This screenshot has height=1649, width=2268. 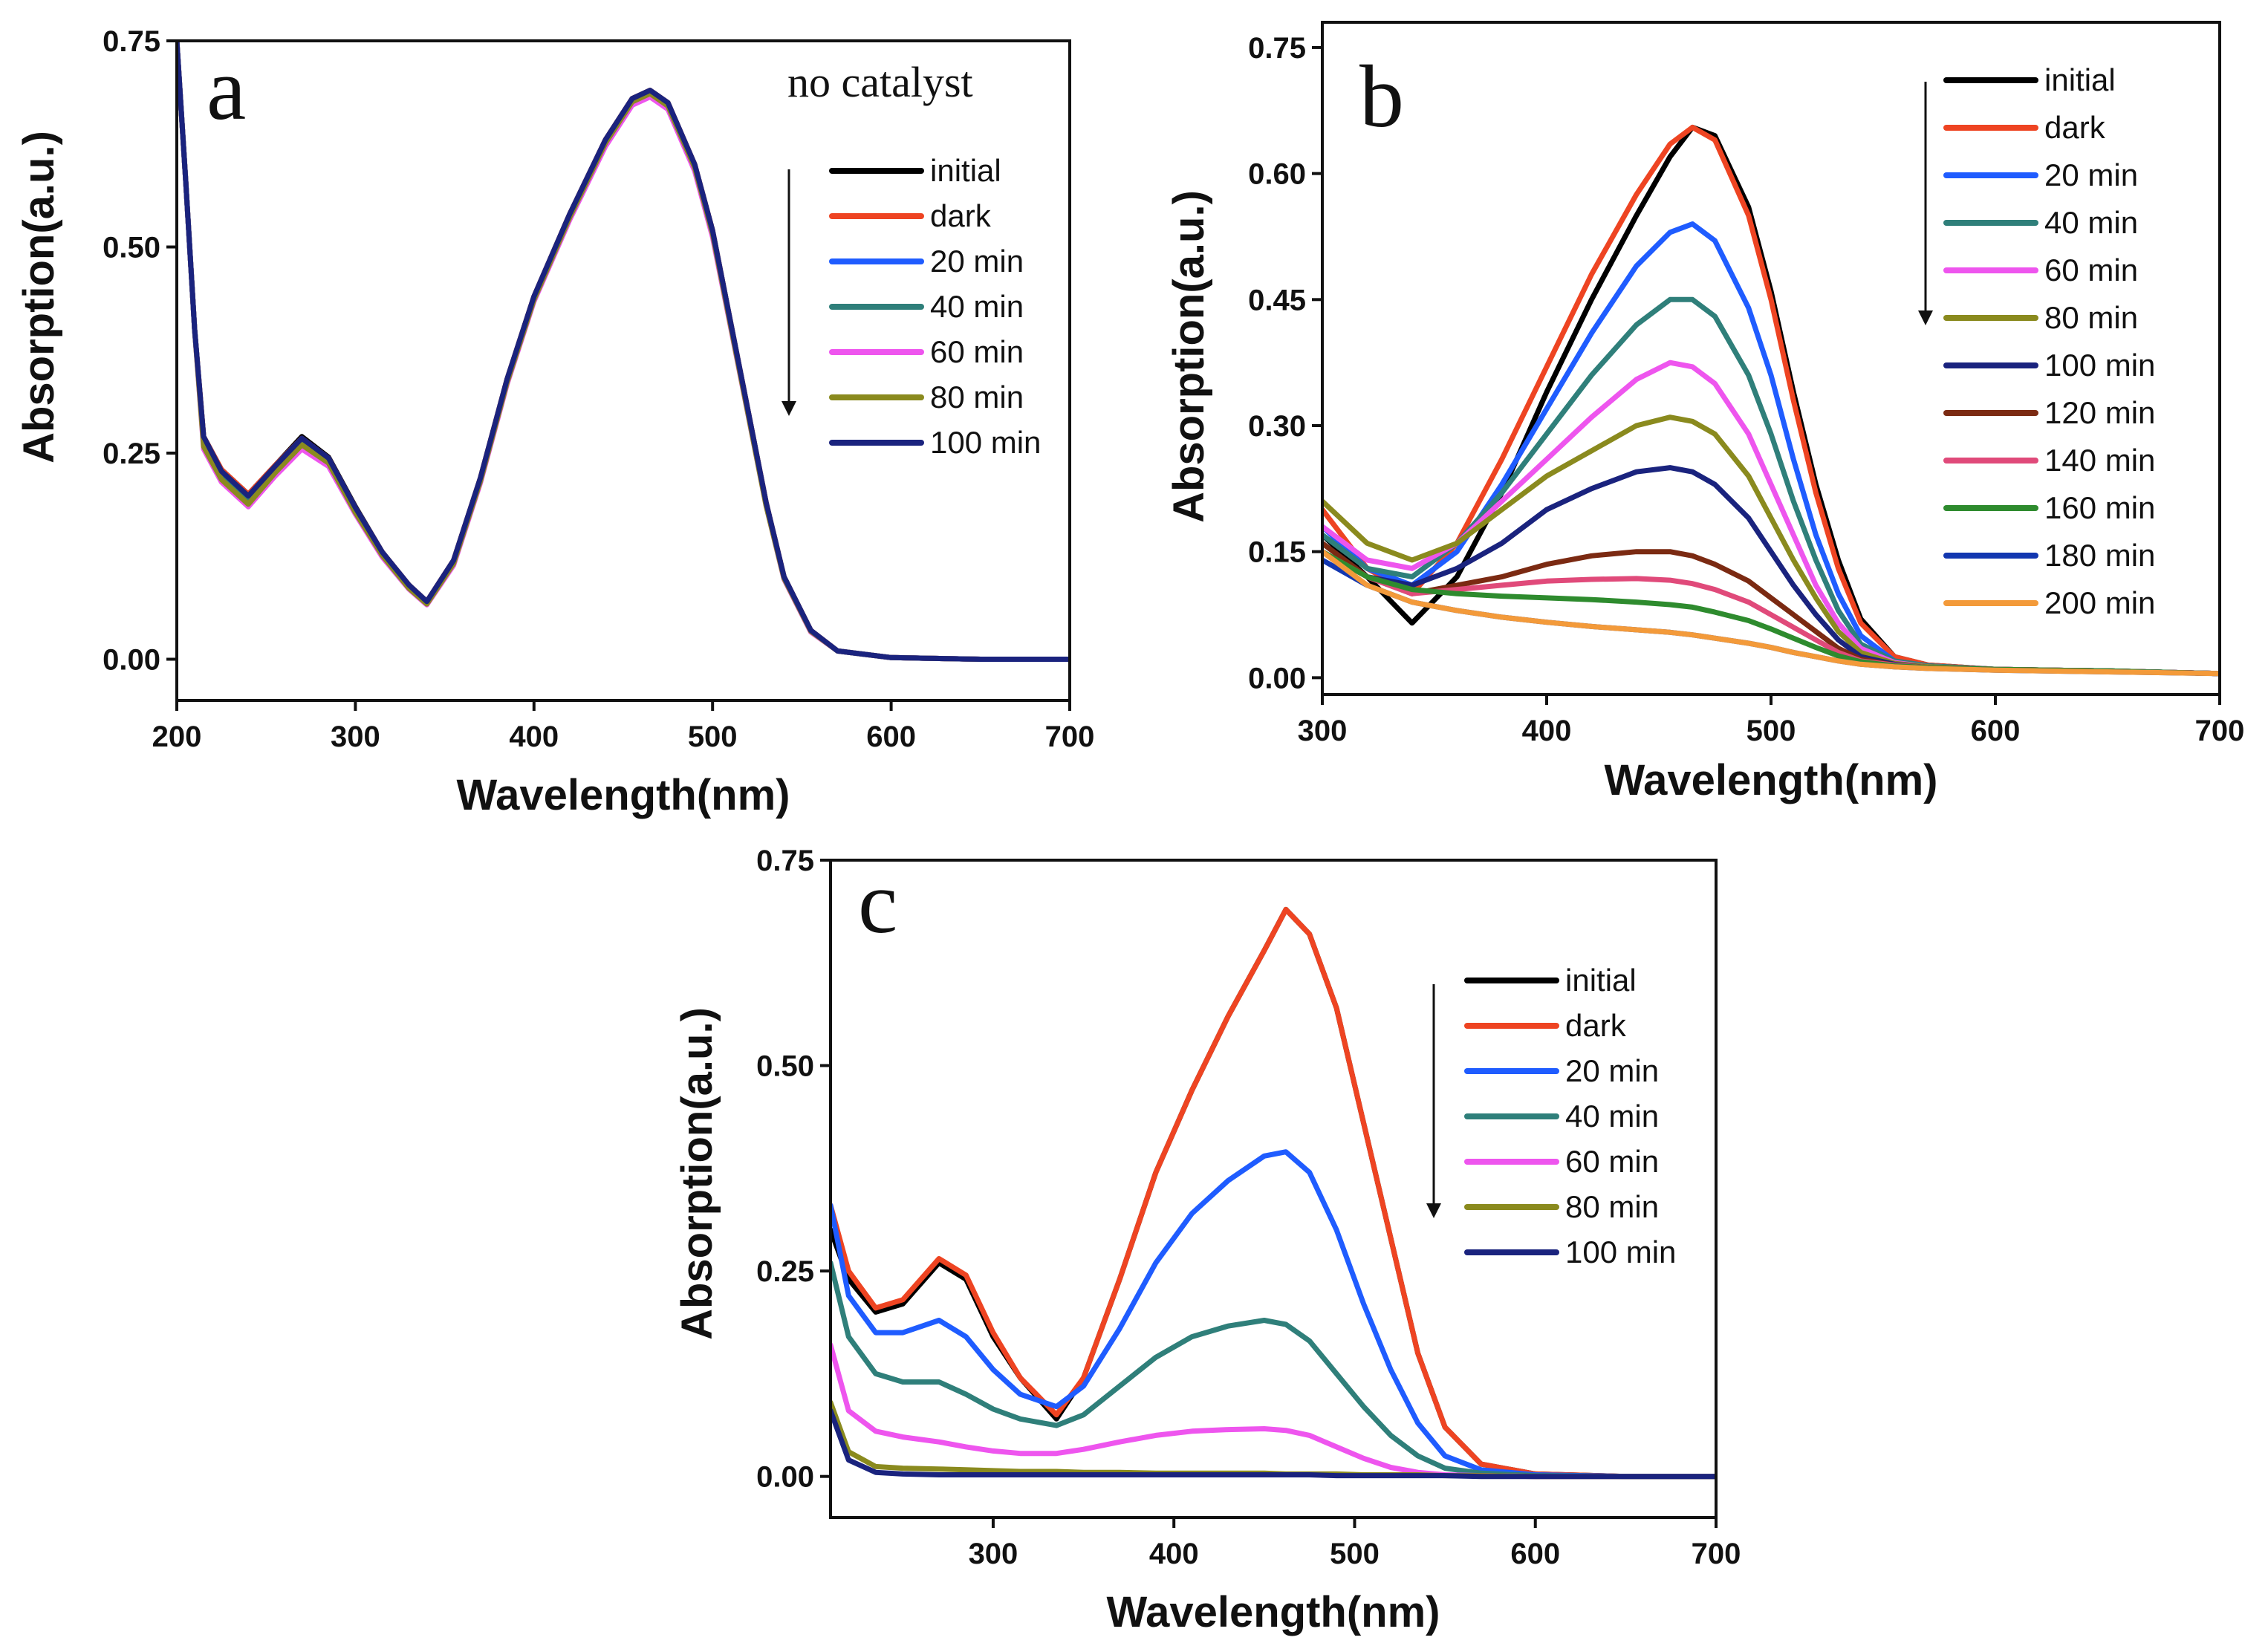 I want to click on panel-a-arrowhead, so click(x=789, y=408).